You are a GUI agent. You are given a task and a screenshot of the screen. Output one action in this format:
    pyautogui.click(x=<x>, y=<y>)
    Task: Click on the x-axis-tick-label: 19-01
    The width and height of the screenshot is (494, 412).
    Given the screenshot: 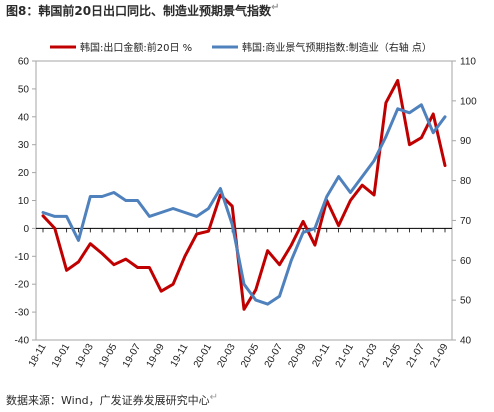 What is the action you would take?
    pyautogui.click(x=61, y=356)
    